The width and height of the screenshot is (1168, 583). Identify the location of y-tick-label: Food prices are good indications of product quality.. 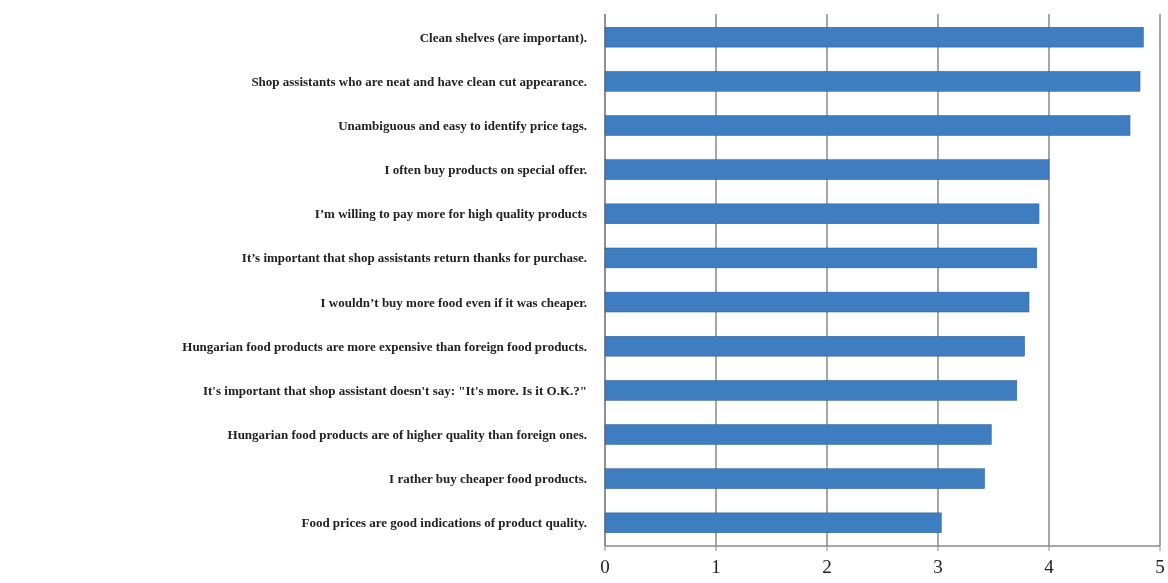
(444, 523).